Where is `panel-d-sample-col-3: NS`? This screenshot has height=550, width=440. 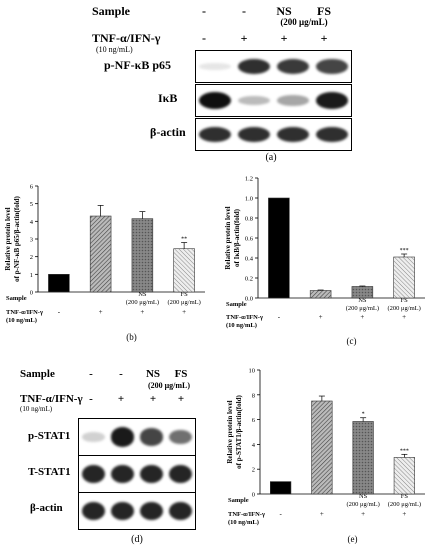 panel-d-sample-col-3: NS is located at coordinates (153, 374).